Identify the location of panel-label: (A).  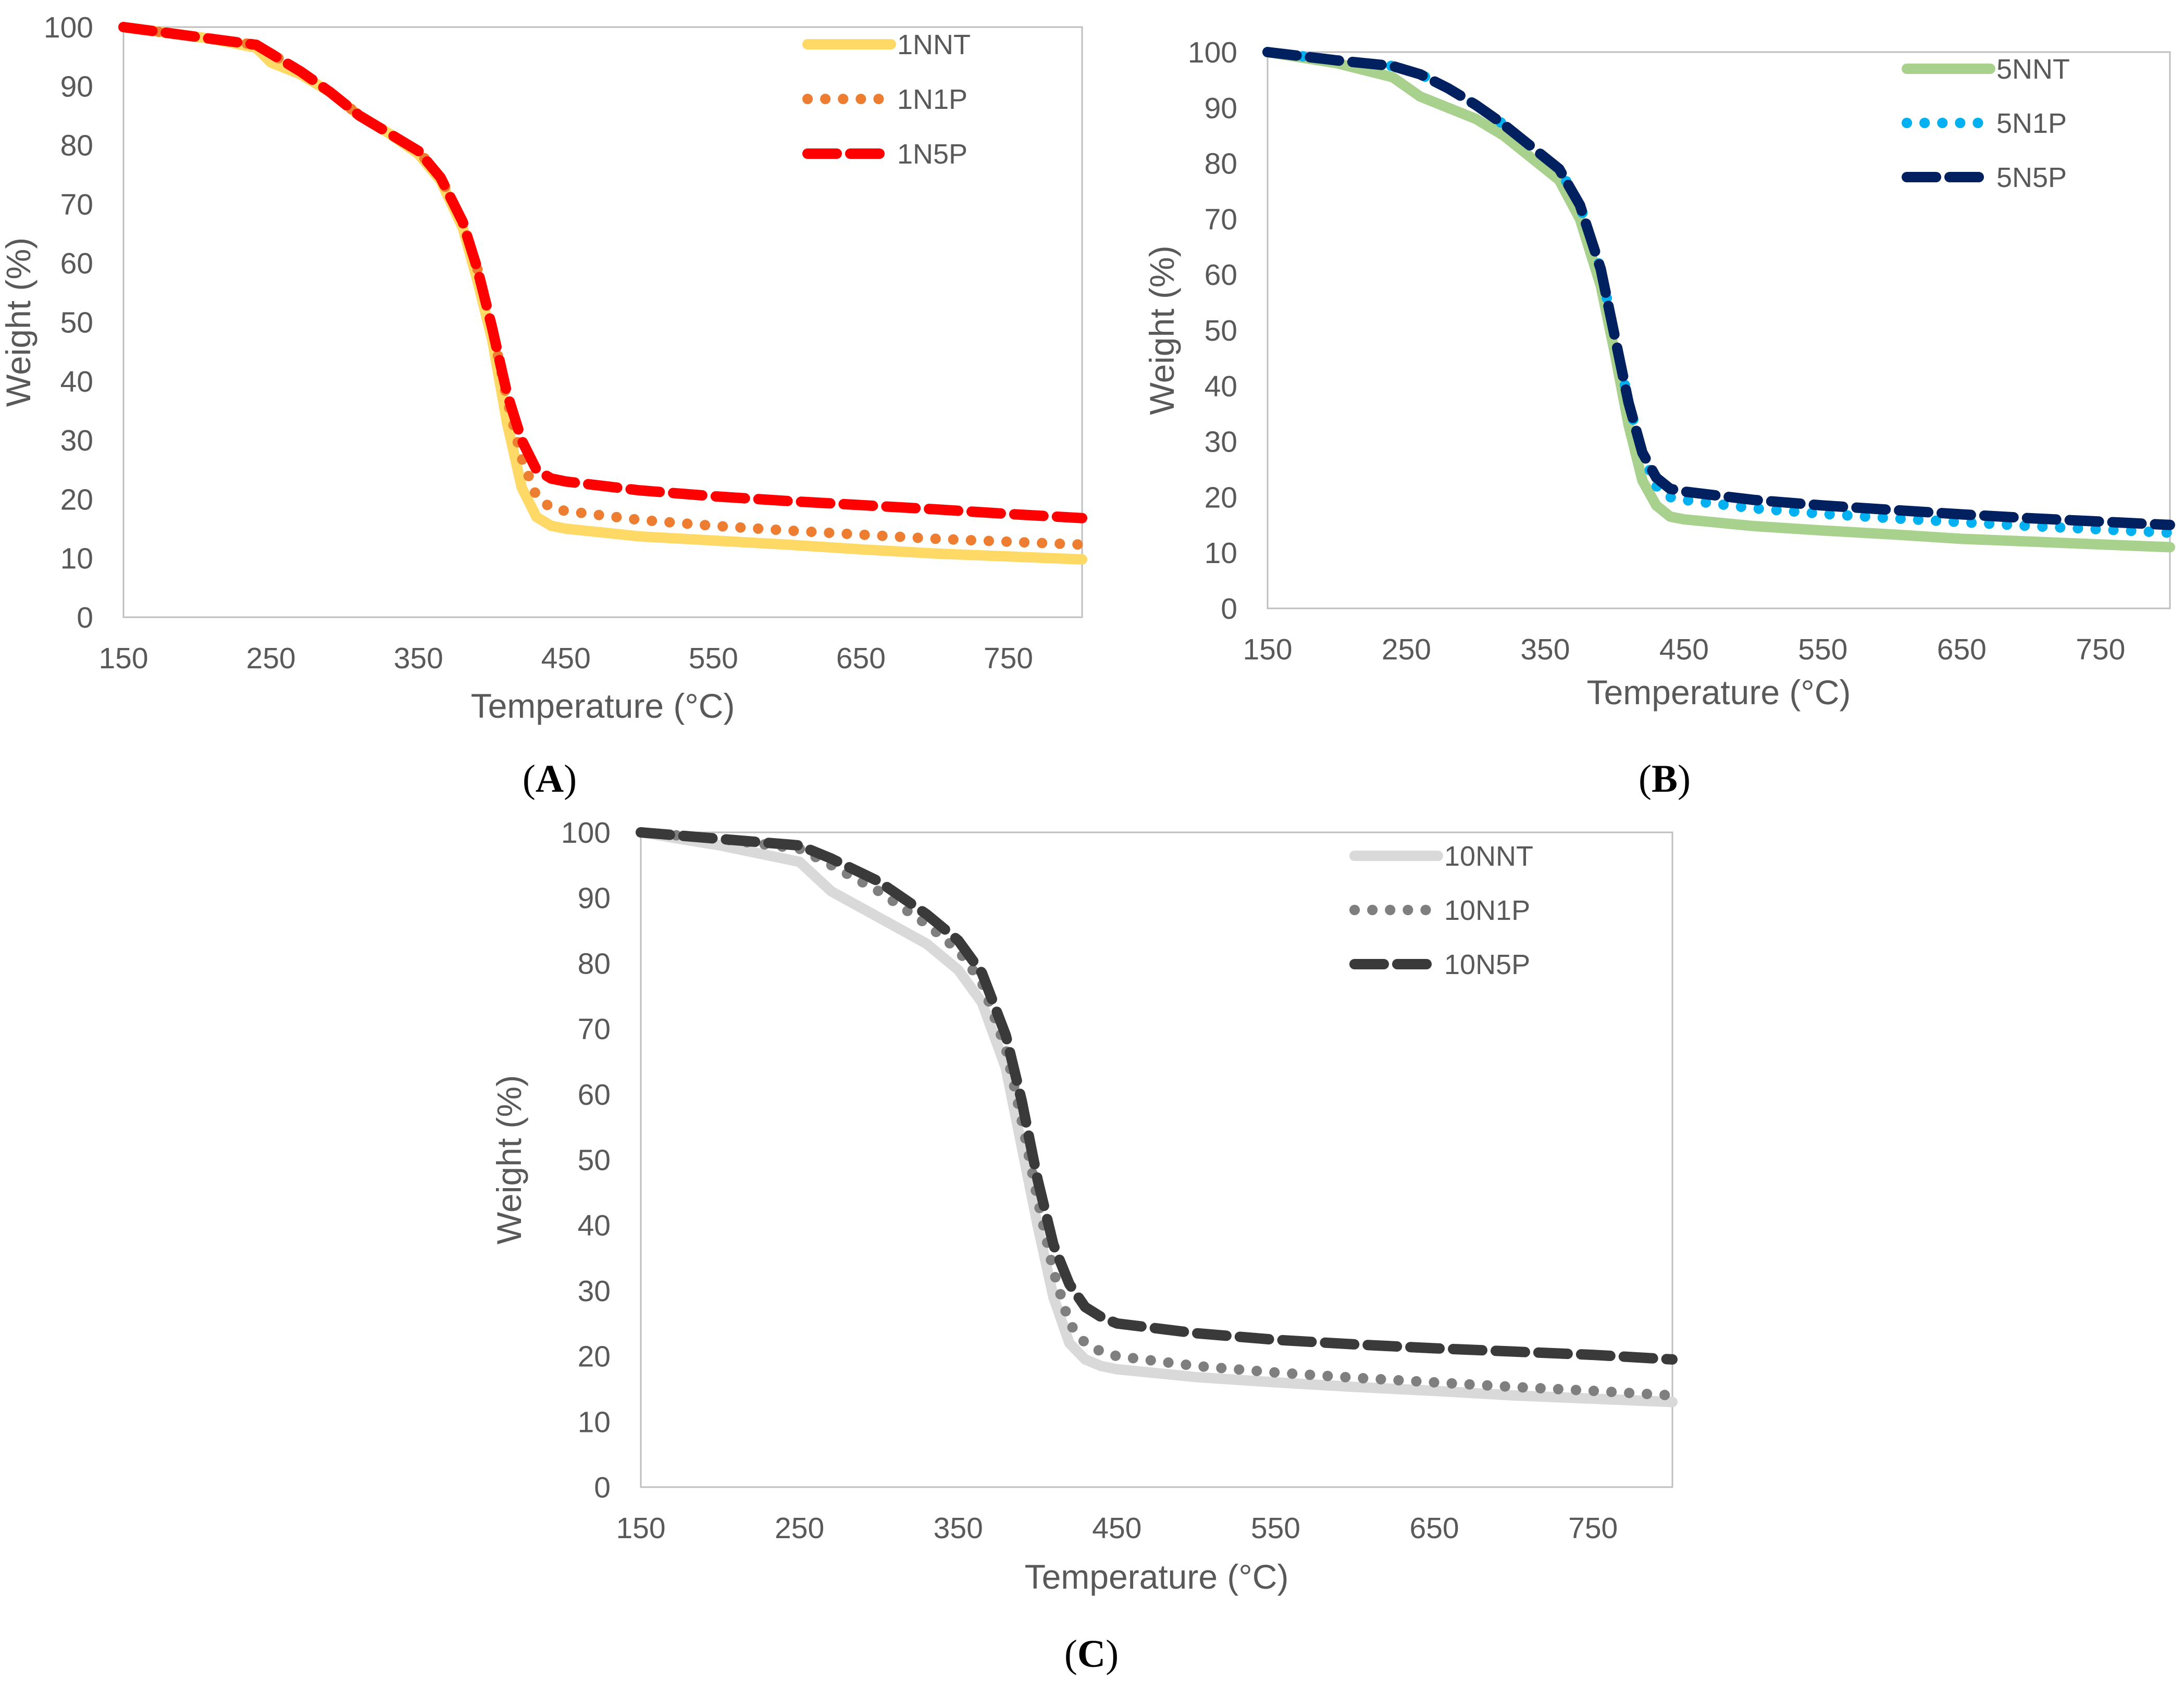
(550, 779).